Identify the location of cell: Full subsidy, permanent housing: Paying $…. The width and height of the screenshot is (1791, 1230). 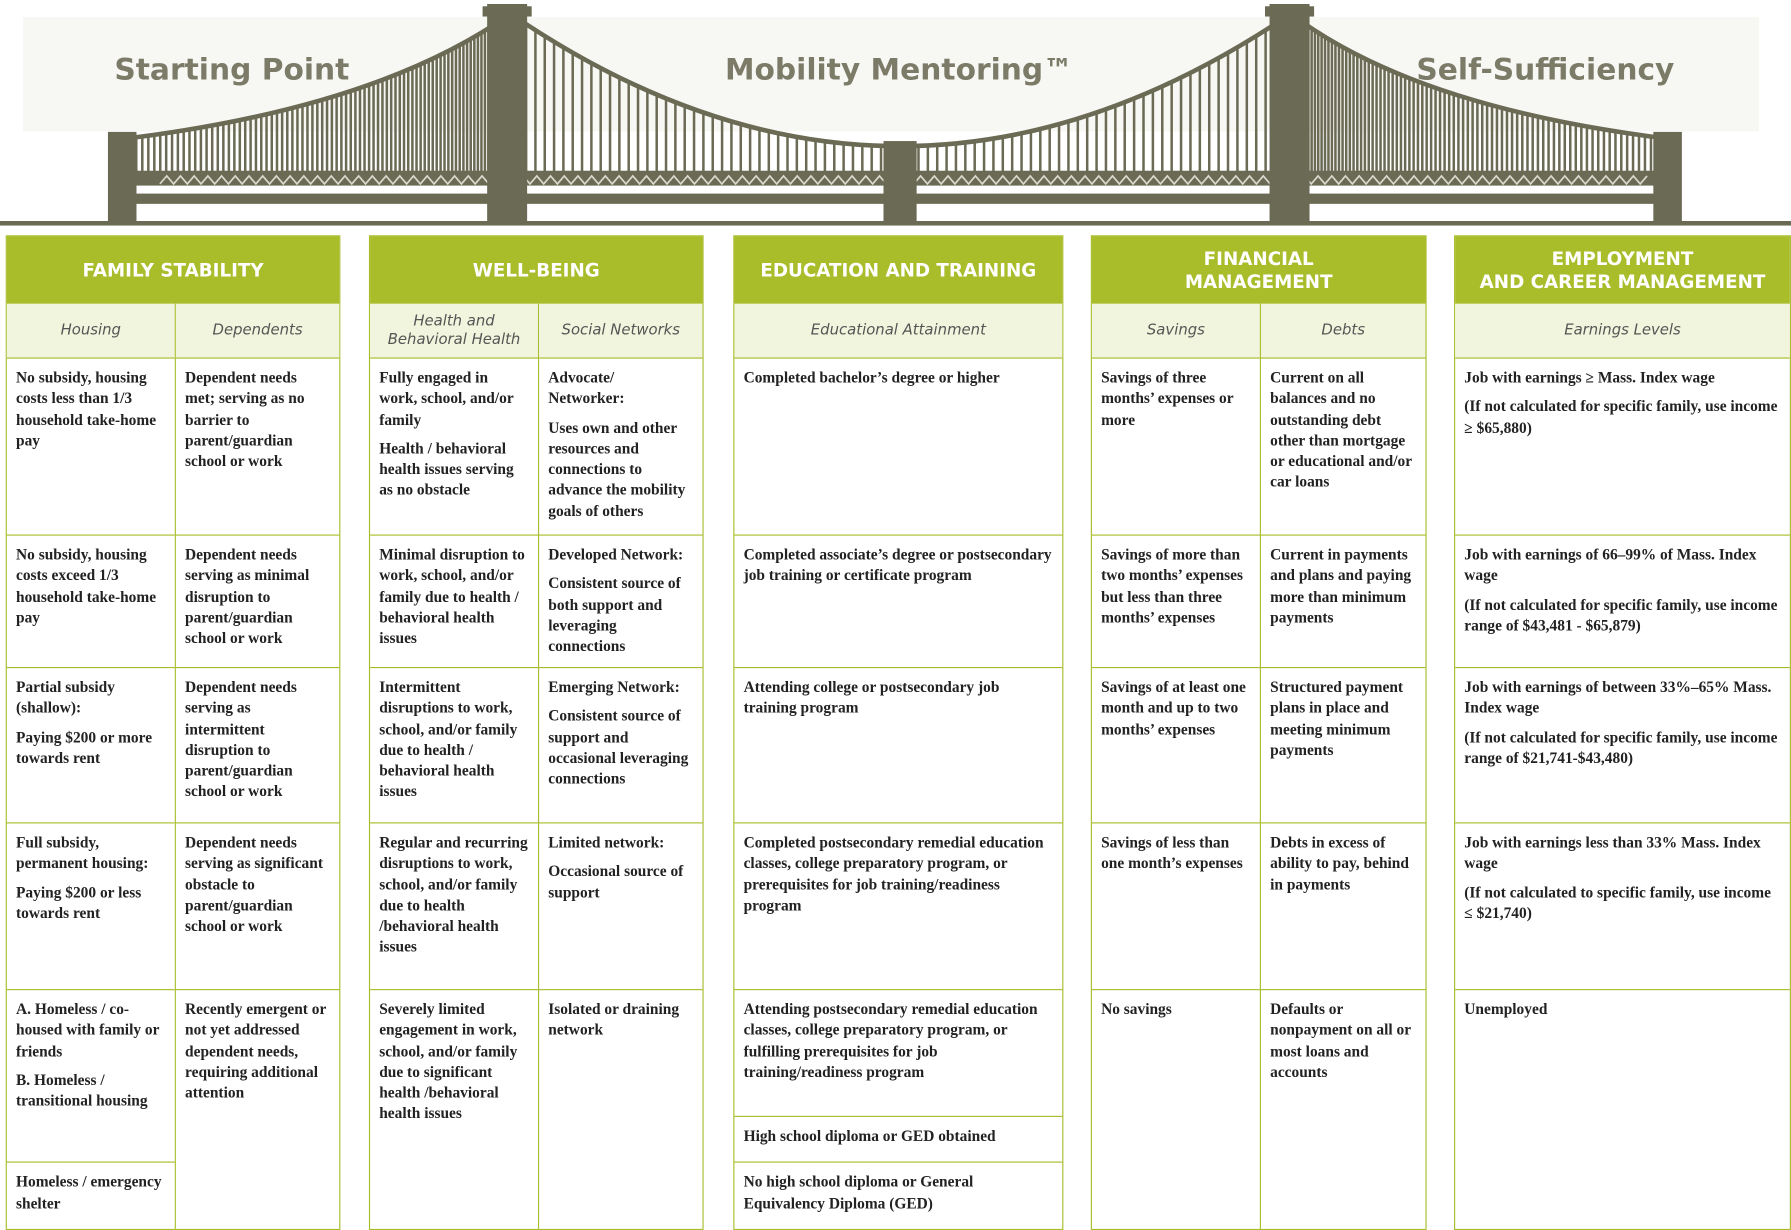
(90, 907).